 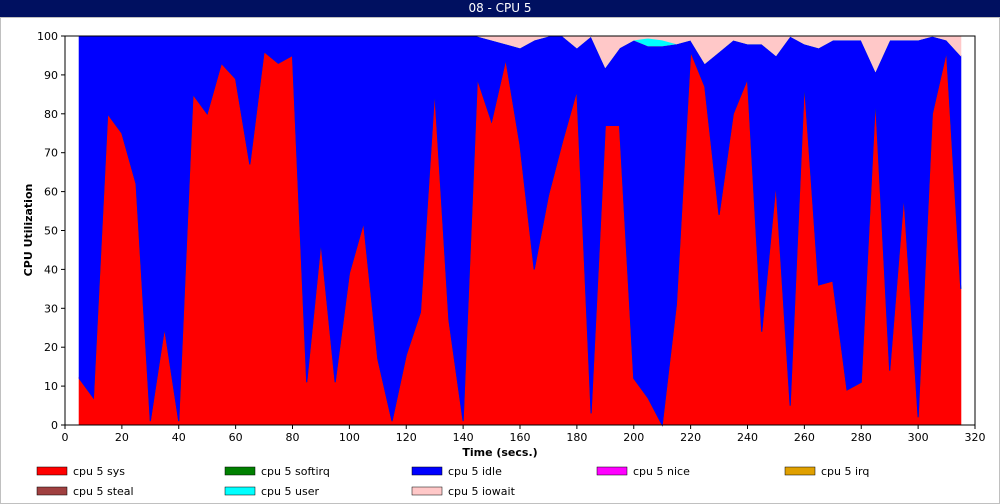 What do you see at coordinates (103, 491) in the screenshot?
I see `legend-label: cpu 5 steal` at bounding box center [103, 491].